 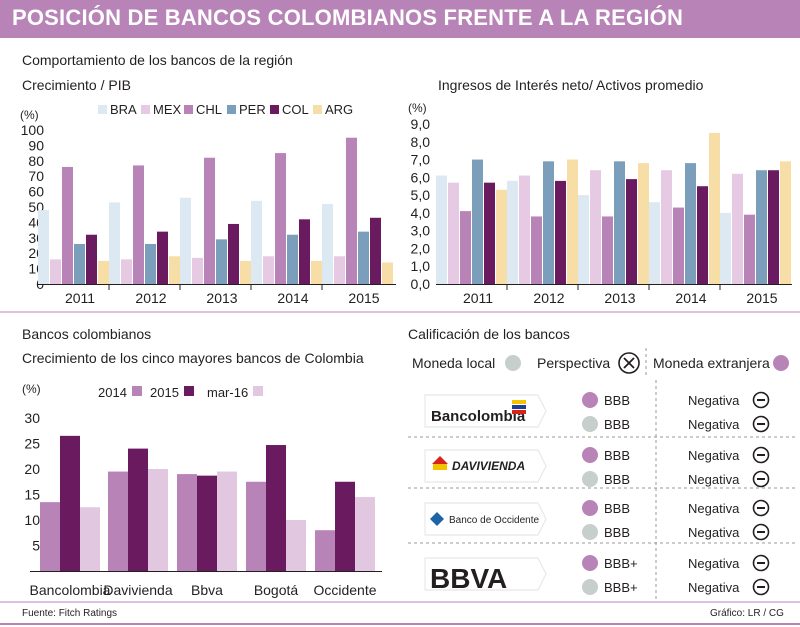 What do you see at coordinates (187, 522) in the screenshot?
I see `bar-2014-bbva` at bounding box center [187, 522].